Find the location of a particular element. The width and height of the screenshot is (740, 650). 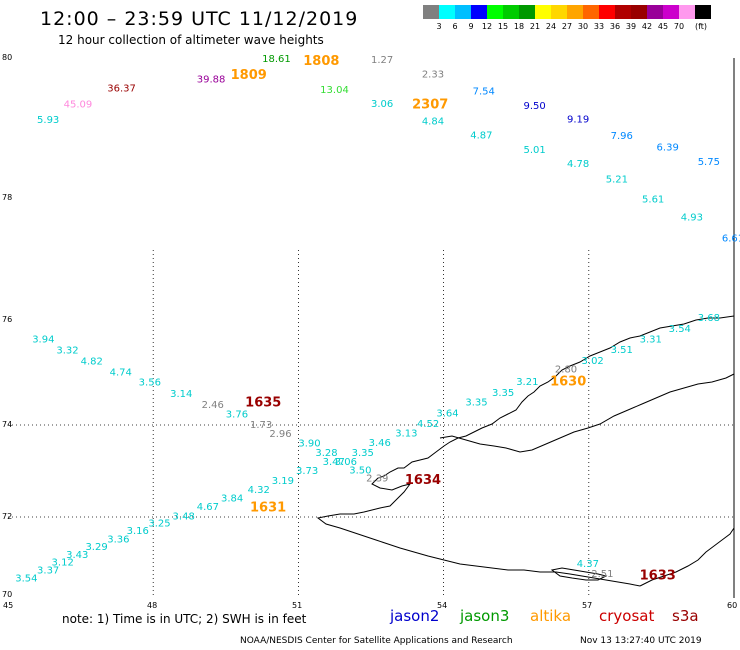

colorbar-label: 3 is located at coordinates (439, 26).